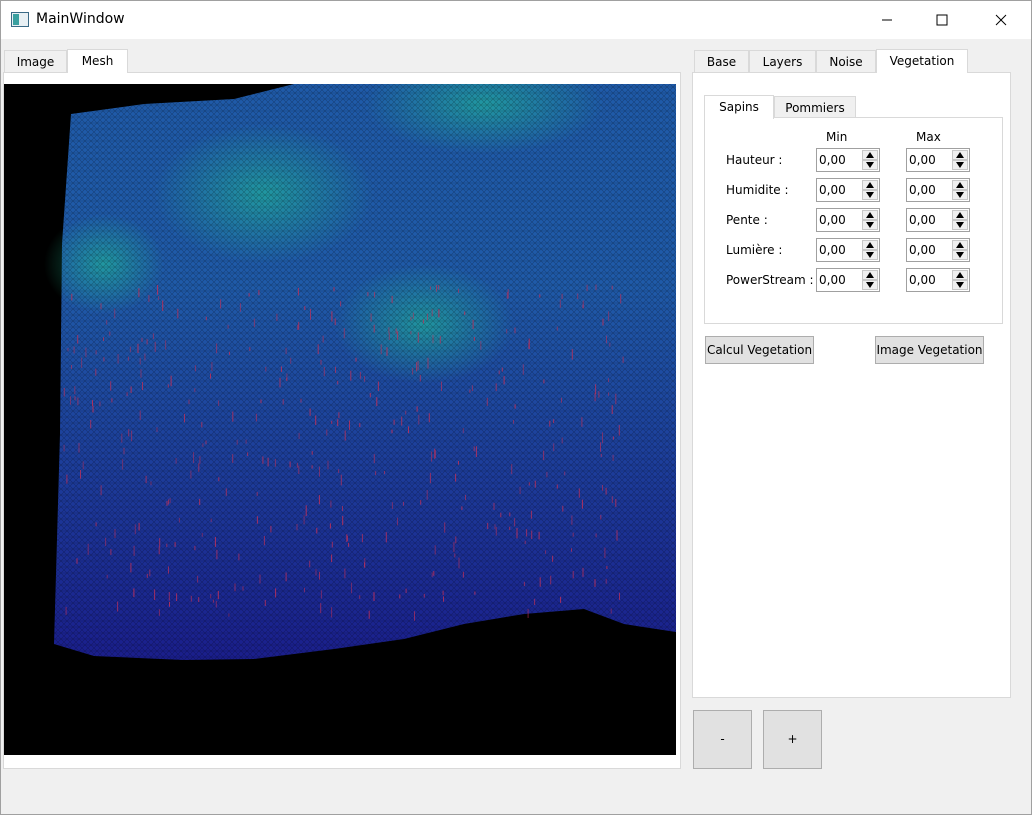 The image size is (1032, 815). Describe the element at coordinates (922, 61) in the screenshot. I see `tab-vegetation: Vegetation` at that location.